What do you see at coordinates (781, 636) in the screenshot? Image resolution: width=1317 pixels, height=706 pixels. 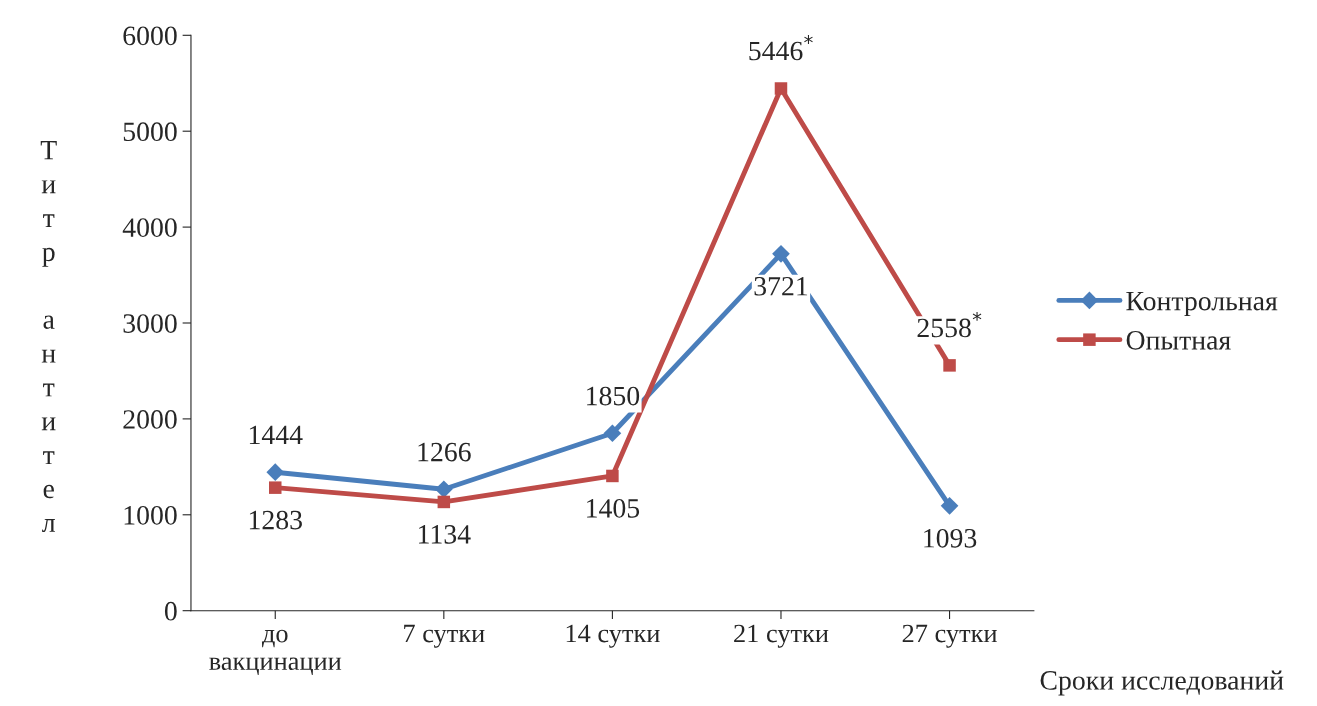 I see `x-tick-label: 21 сутки` at bounding box center [781, 636].